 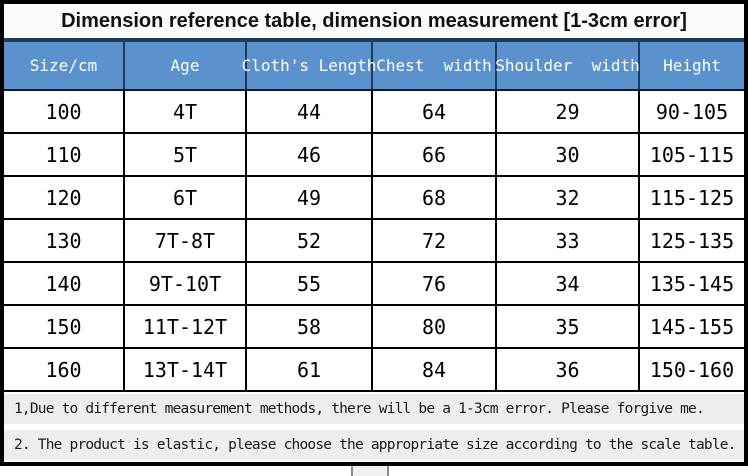 I want to click on table-cell: 130, so click(x=64, y=240).